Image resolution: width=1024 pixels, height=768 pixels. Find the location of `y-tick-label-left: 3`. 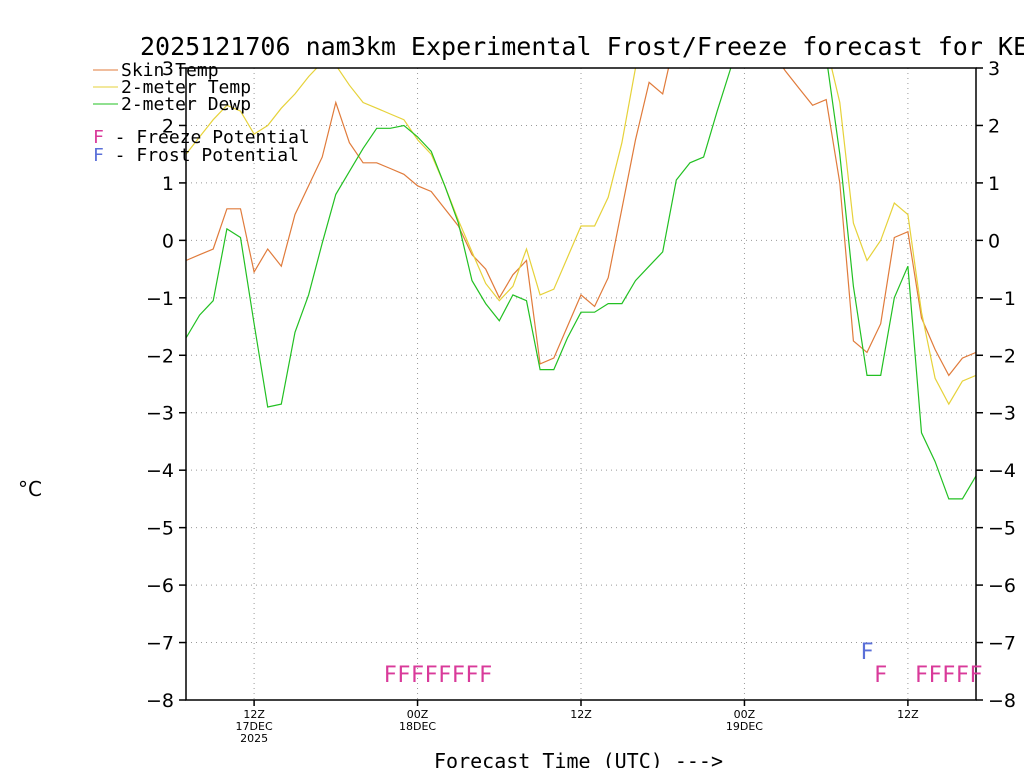

y-tick-label-left: 3 is located at coordinates (168, 69).